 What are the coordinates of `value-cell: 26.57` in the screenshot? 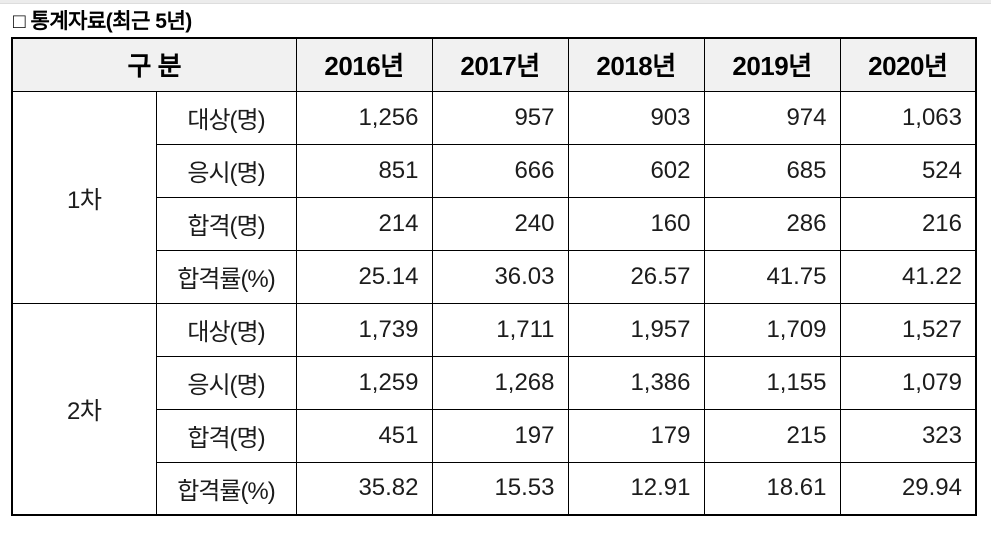 It's located at (636, 276).